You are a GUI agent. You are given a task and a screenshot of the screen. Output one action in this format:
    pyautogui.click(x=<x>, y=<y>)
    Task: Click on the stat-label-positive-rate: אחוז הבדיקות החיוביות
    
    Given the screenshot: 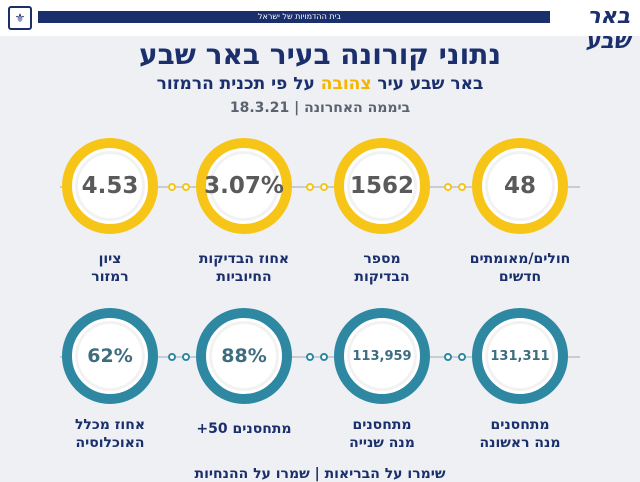 What is the action you would take?
    pyautogui.click(x=244, y=268)
    